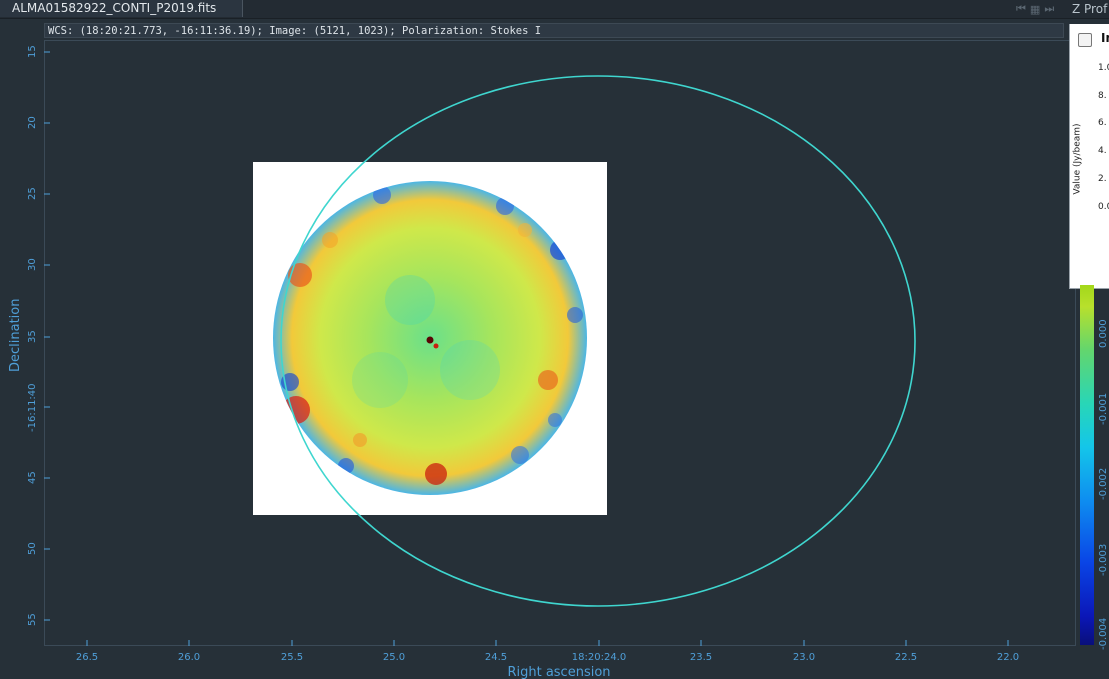  Describe the element at coordinates (1103, 633) in the screenshot. I see `colorbar-tick-label: -0.004` at that location.